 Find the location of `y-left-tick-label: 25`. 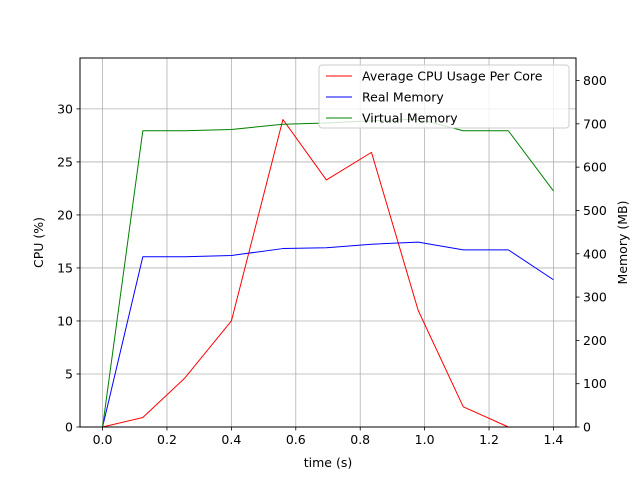

y-left-tick-label: 25 is located at coordinates (65, 161).